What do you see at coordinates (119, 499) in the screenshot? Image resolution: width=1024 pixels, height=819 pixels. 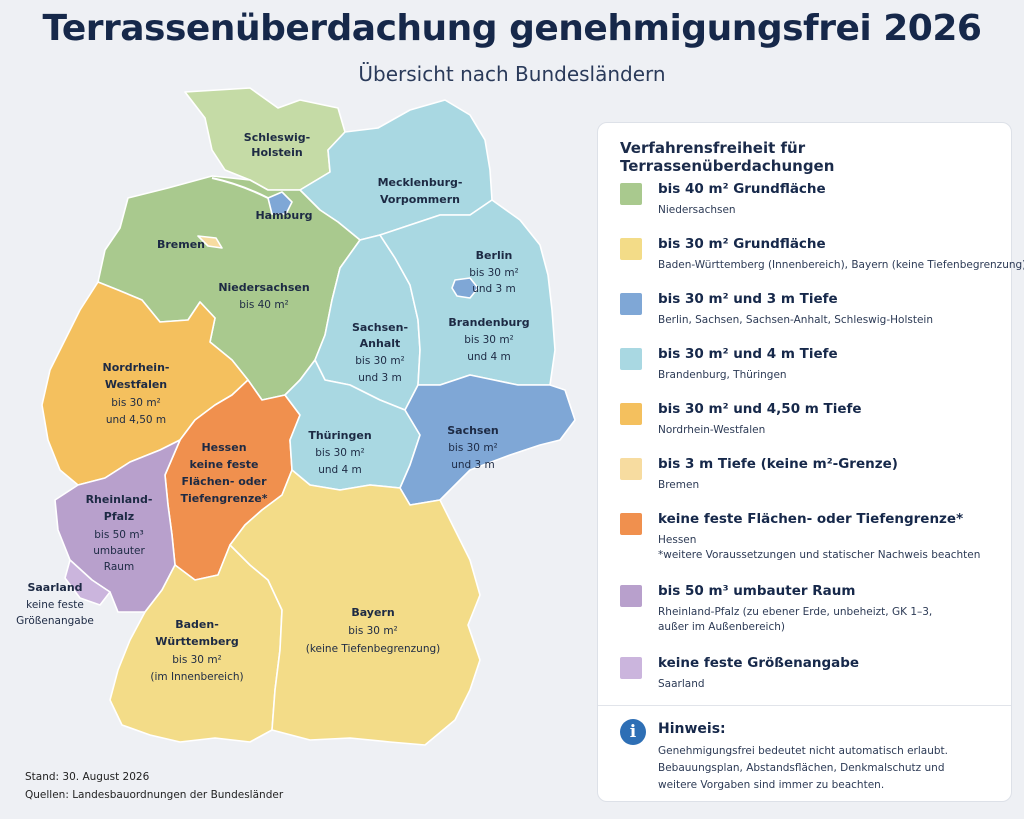 I see `svg-text: Rheinland-` at bounding box center [119, 499].